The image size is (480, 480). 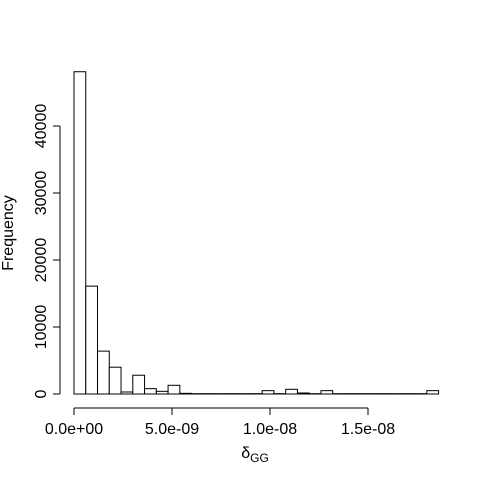 I want to click on y-tick-label-0: 0, so click(x=41, y=393).